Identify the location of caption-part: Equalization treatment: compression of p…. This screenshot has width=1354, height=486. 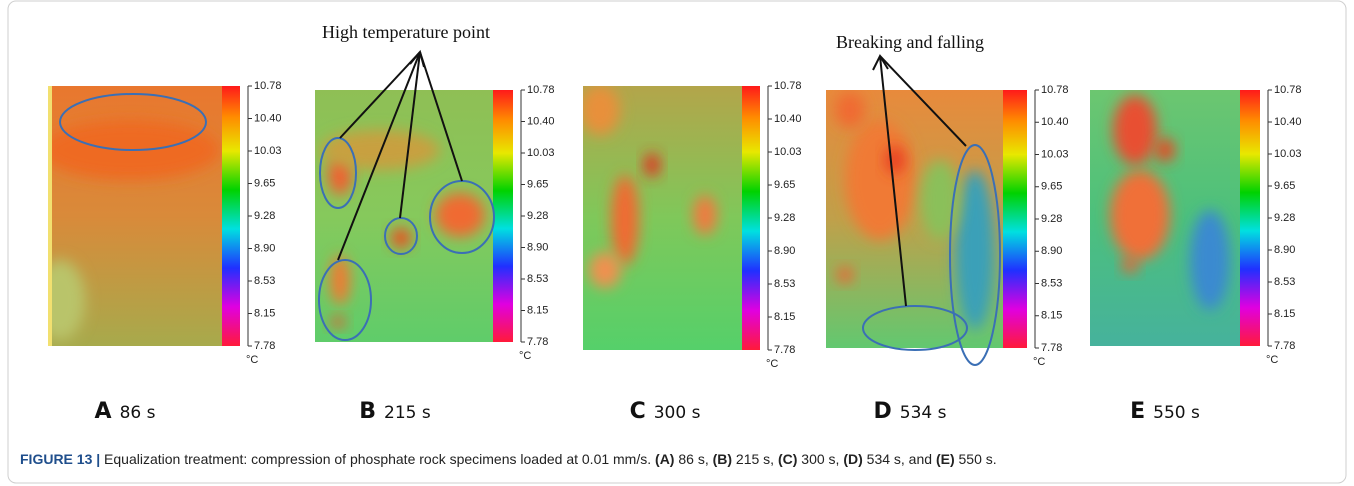
(377, 459).